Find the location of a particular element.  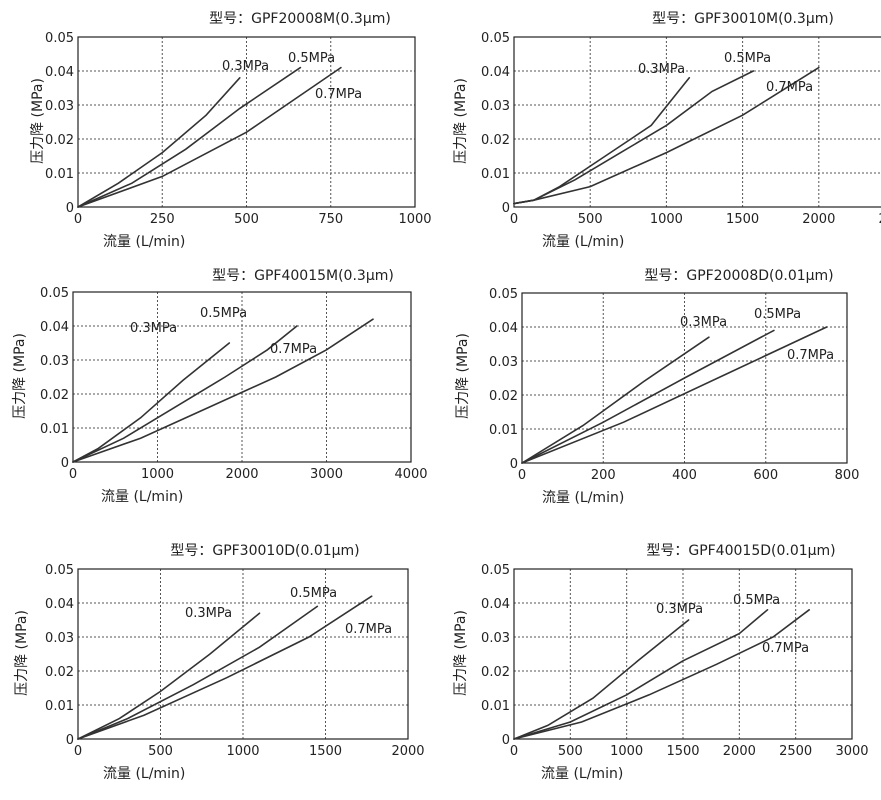

x-tick-label: 600 is located at coordinates (765, 475).